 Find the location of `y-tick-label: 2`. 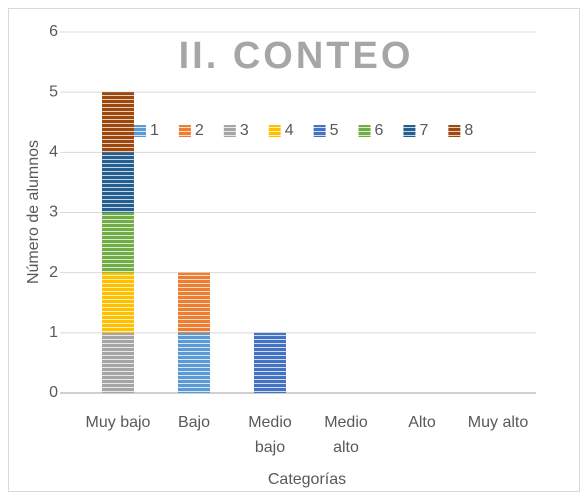

y-tick-label: 2 is located at coordinates (53, 272).